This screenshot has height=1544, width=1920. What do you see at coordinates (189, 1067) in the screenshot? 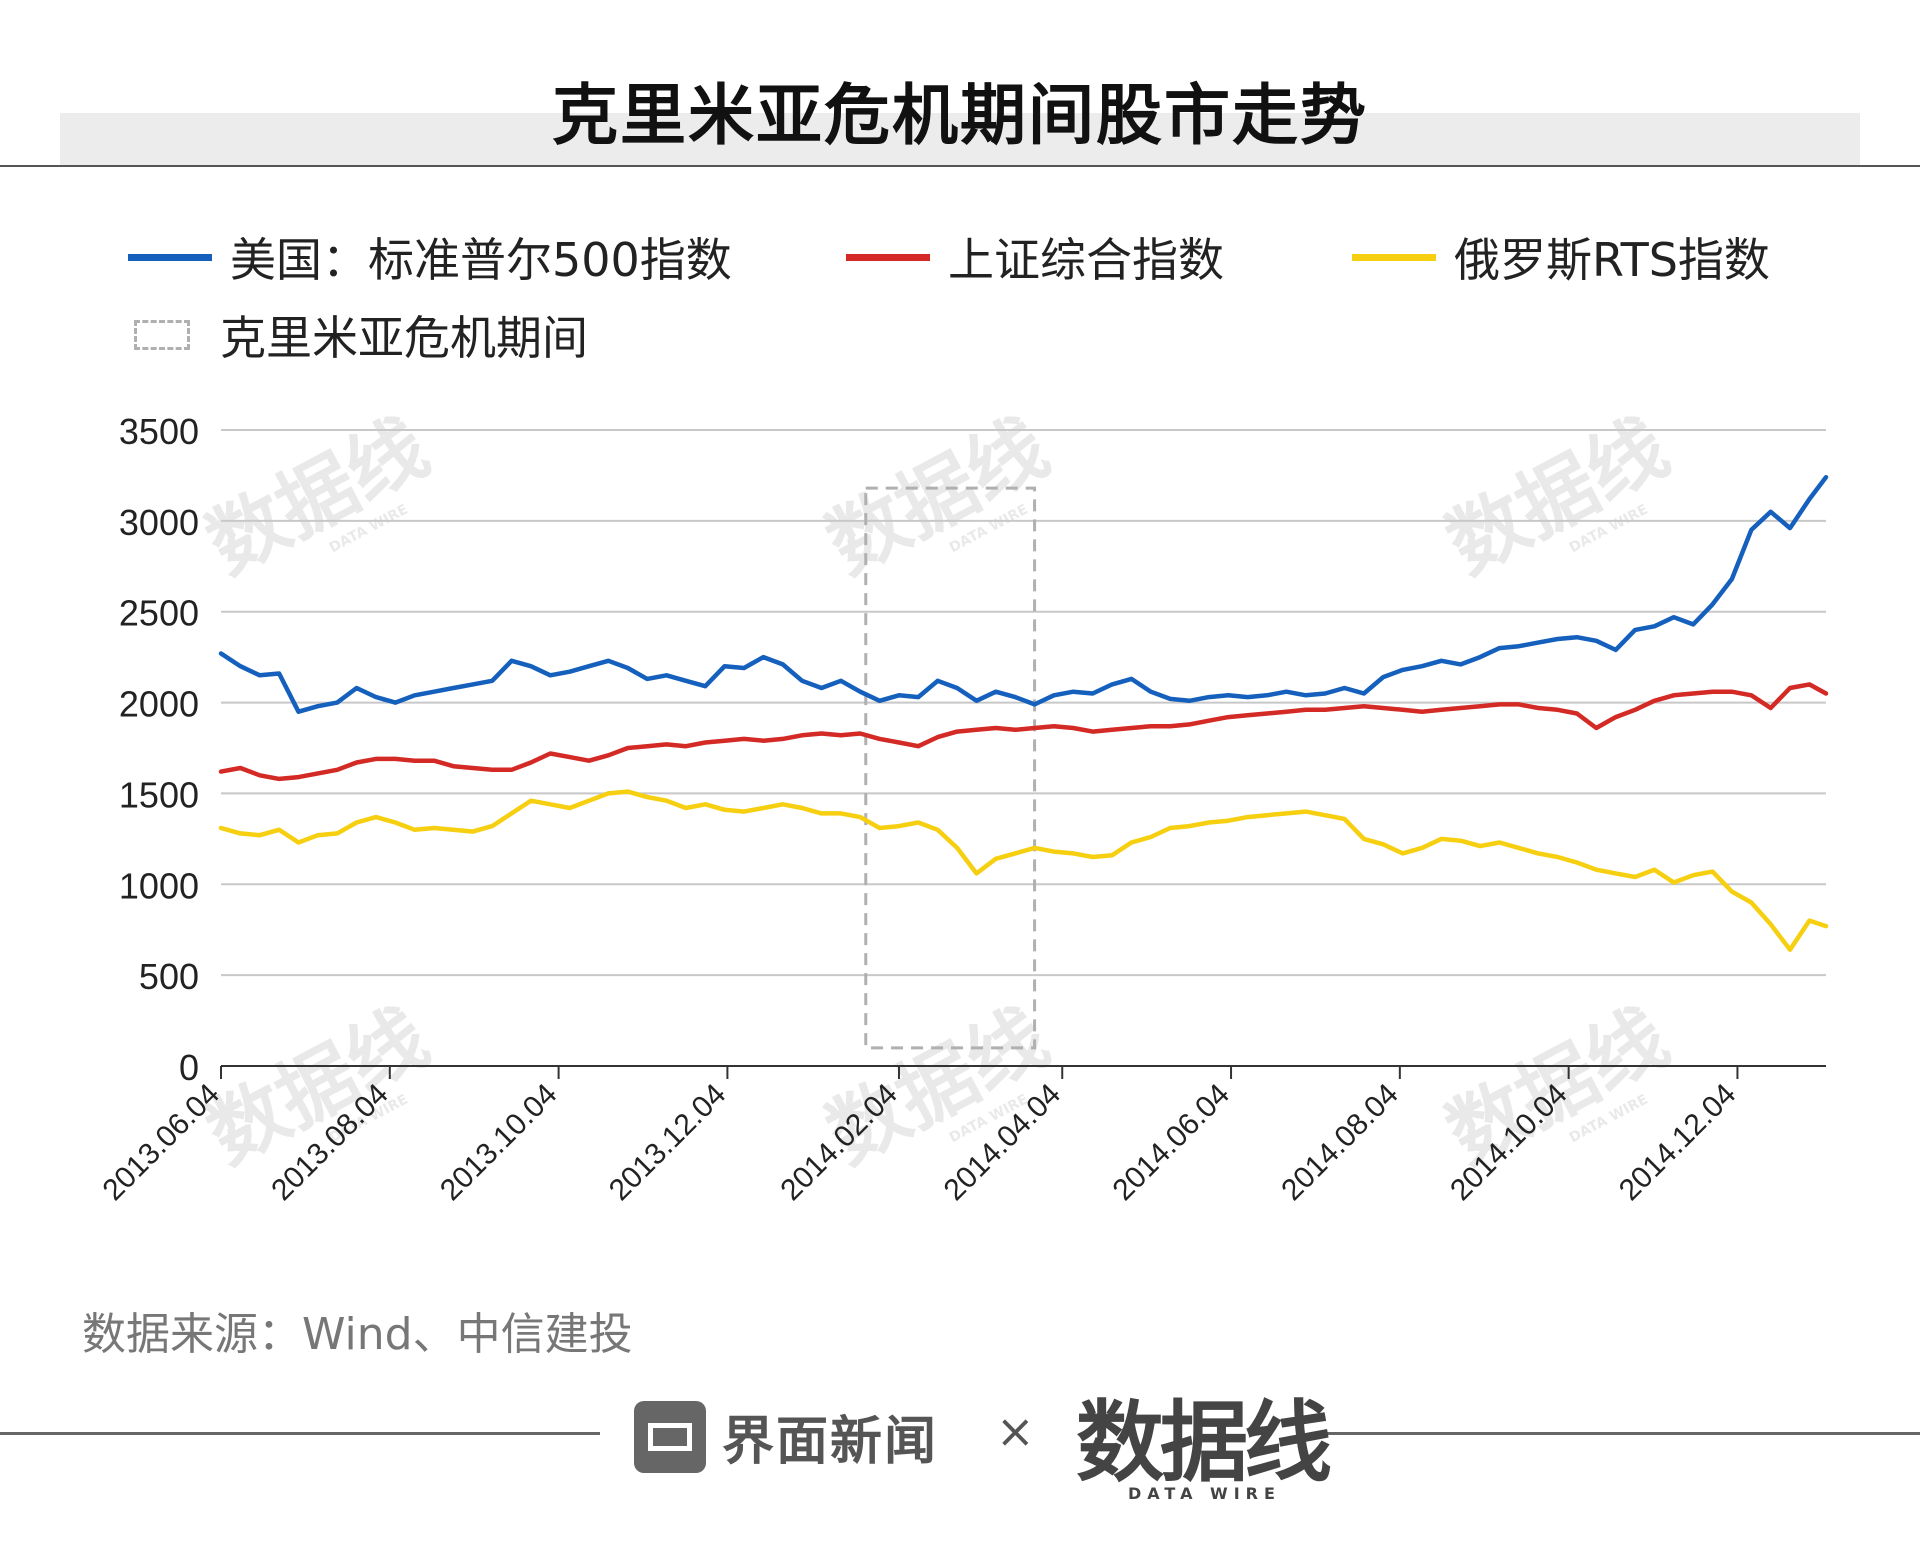
I see `y-tick-label: 0` at bounding box center [189, 1067].